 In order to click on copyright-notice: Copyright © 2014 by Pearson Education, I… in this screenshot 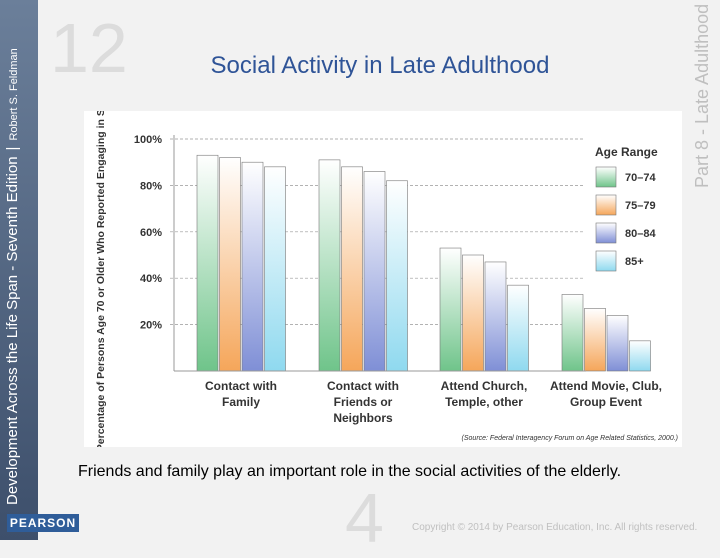, I will do `click(555, 527)`.